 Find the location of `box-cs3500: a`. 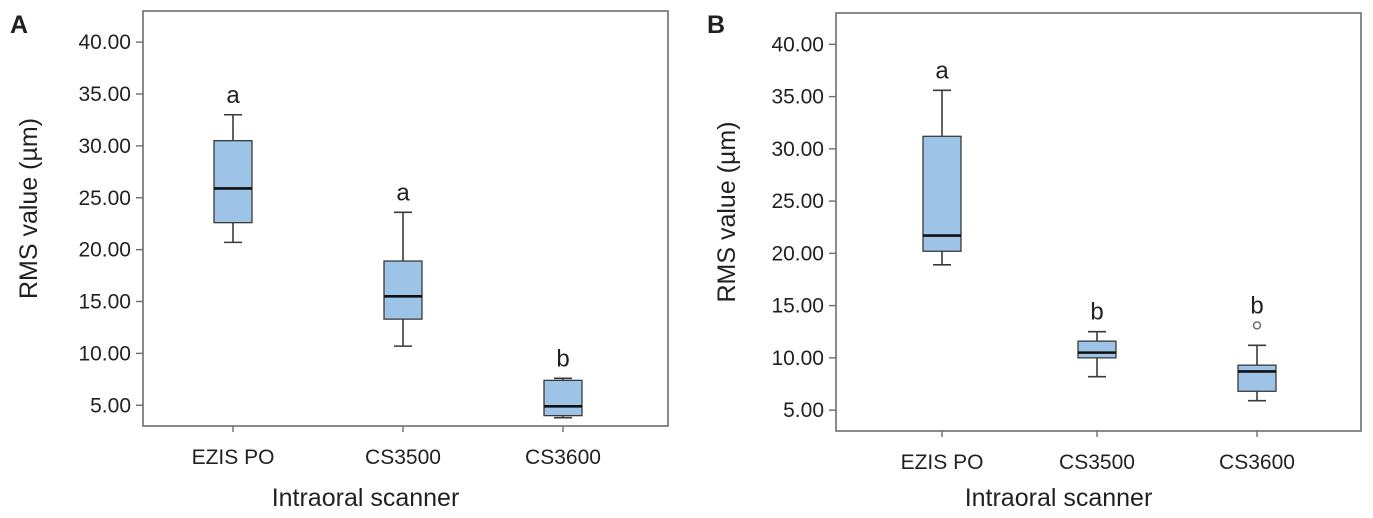

box-cs3500: a is located at coordinates (403, 263).